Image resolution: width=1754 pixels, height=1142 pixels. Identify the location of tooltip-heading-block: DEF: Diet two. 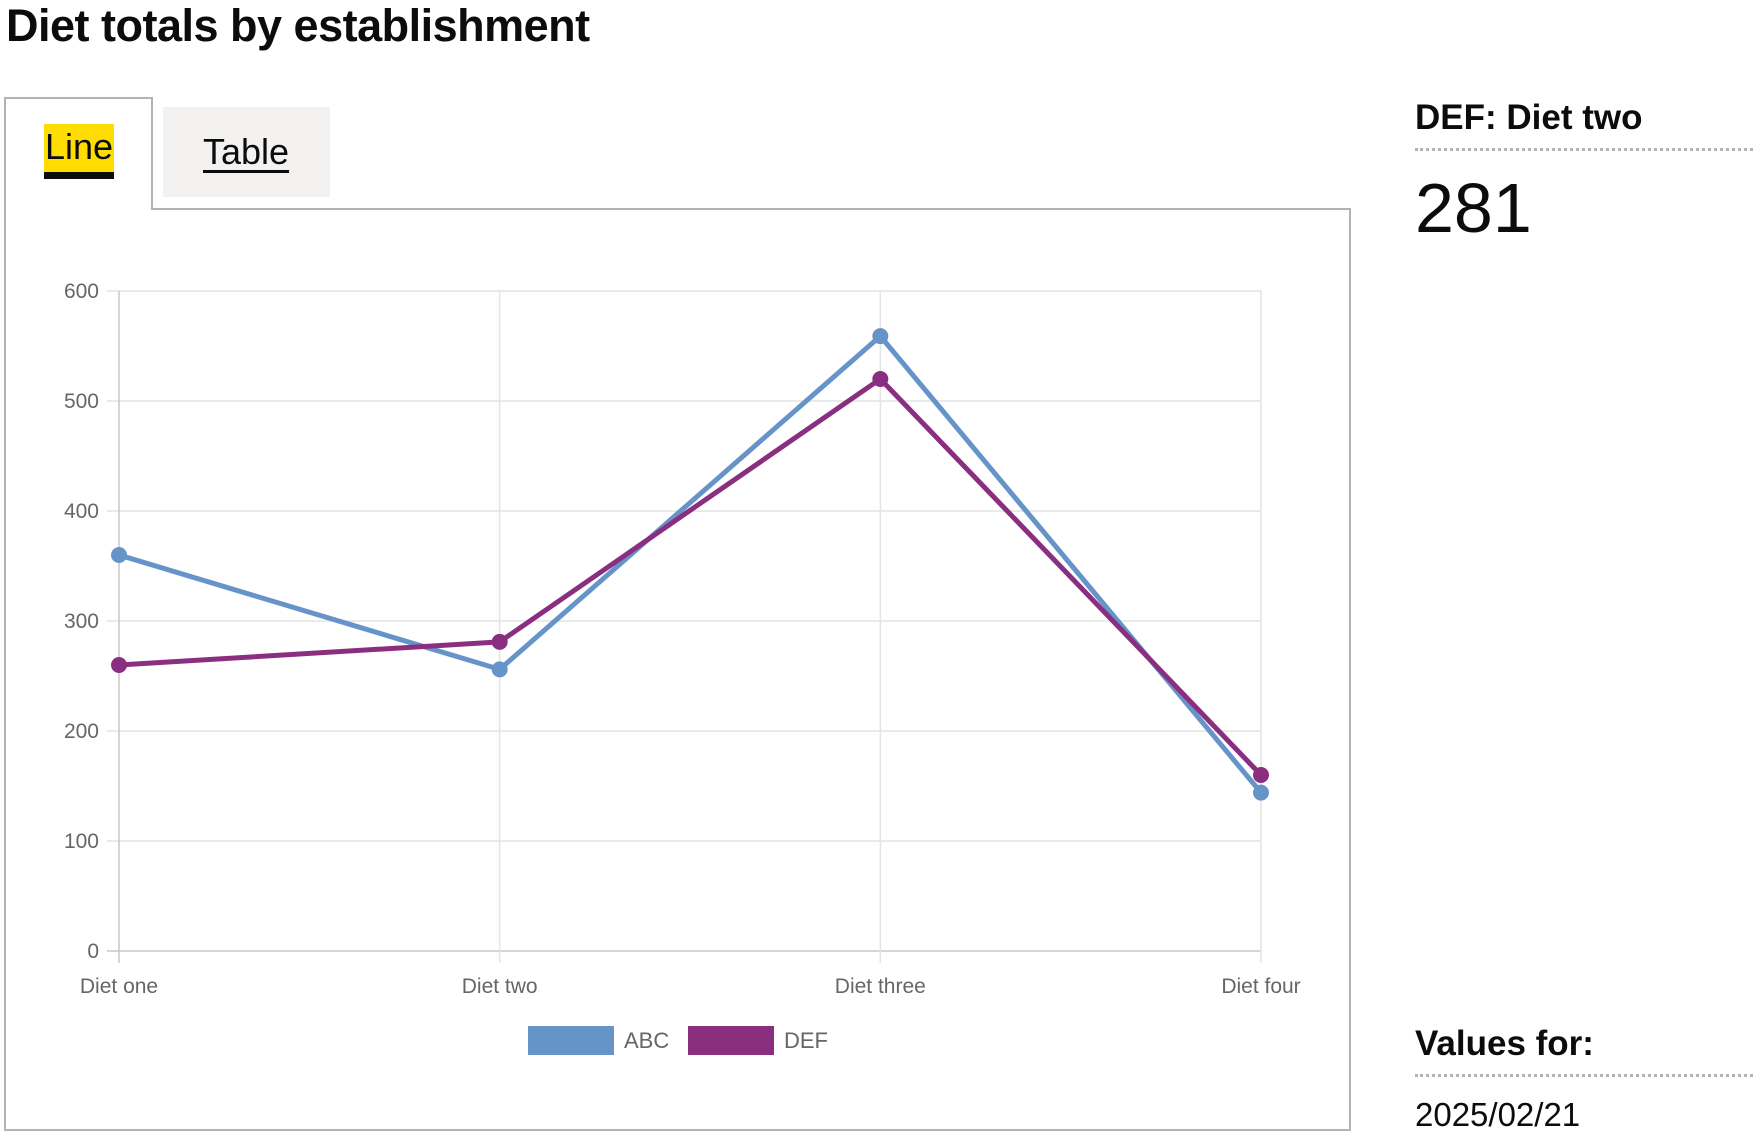
(1584, 124).